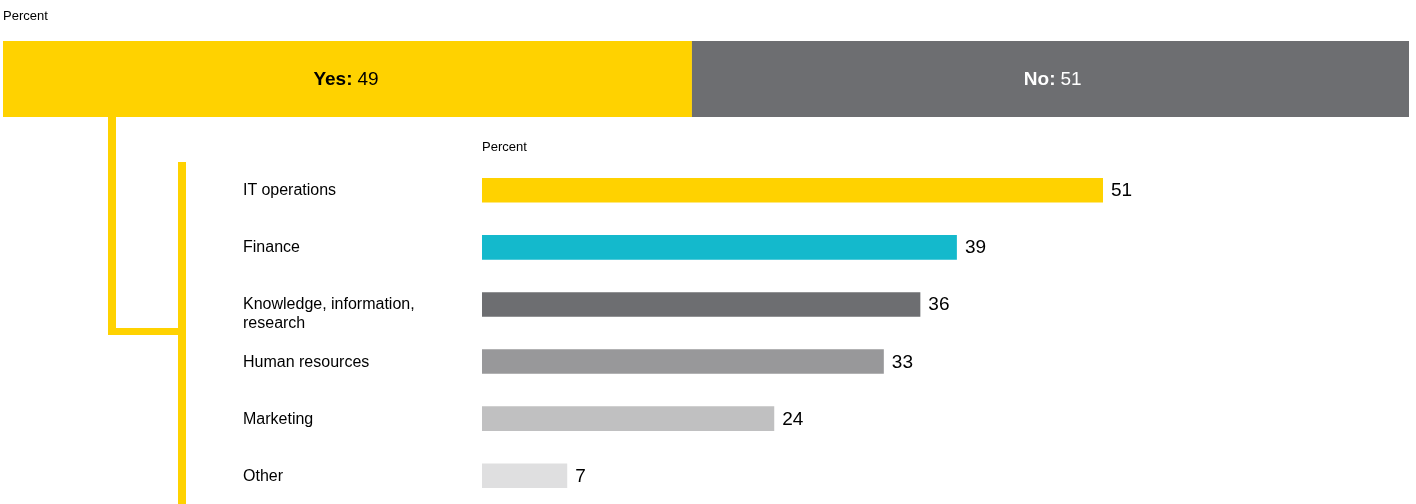 The height and width of the screenshot is (504, 1416). Describe the element at coordinates (793, 418) in the screenshot. I see `data-label: 24` at that location.